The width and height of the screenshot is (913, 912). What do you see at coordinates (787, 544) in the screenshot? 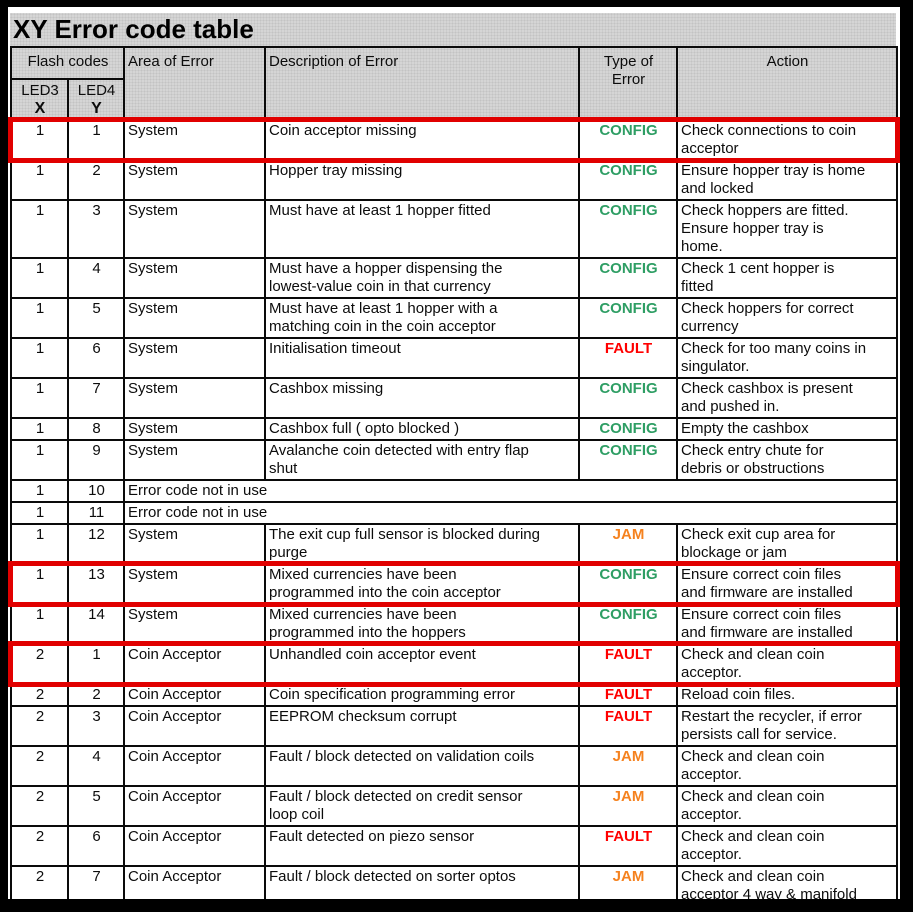
I see `cell-action: Check exit cup area for blockage or jam` at bounding box center [787, 544].